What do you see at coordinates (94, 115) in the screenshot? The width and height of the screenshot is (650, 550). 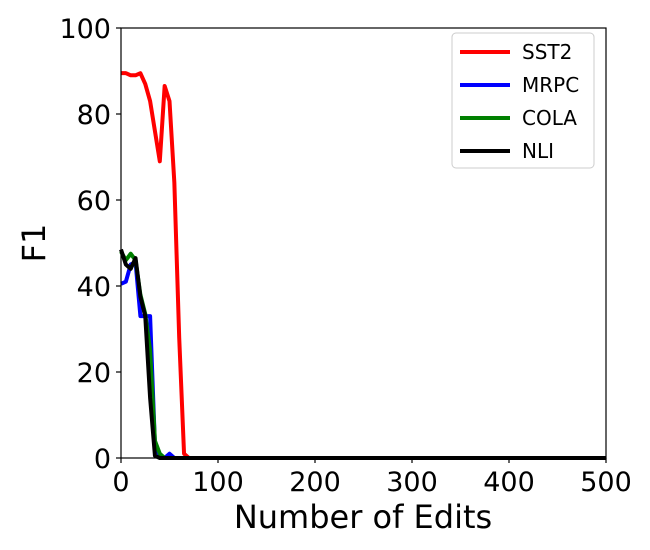 I see `y-tick-label: 80` at bounding box center [94, 115].